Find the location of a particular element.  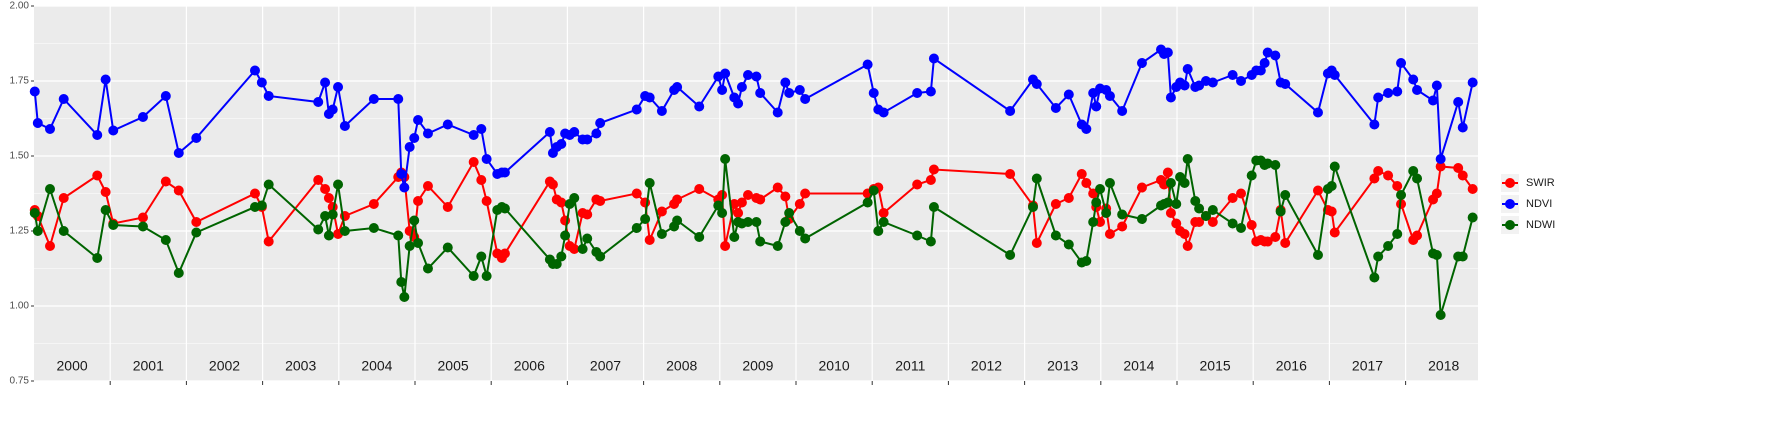

year-label: 2011 is located at coordinates (910, 366).